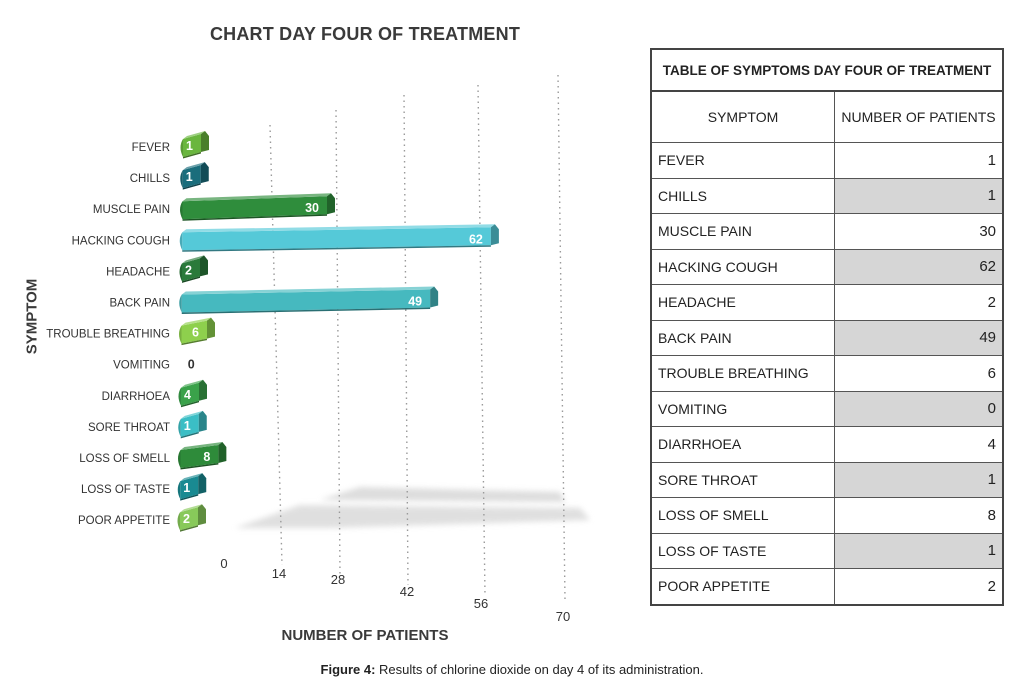 The image size is (1024, 690). Describe the element at coordinates (202, 456) in the screenshot. I see `bar: 8` at that location.